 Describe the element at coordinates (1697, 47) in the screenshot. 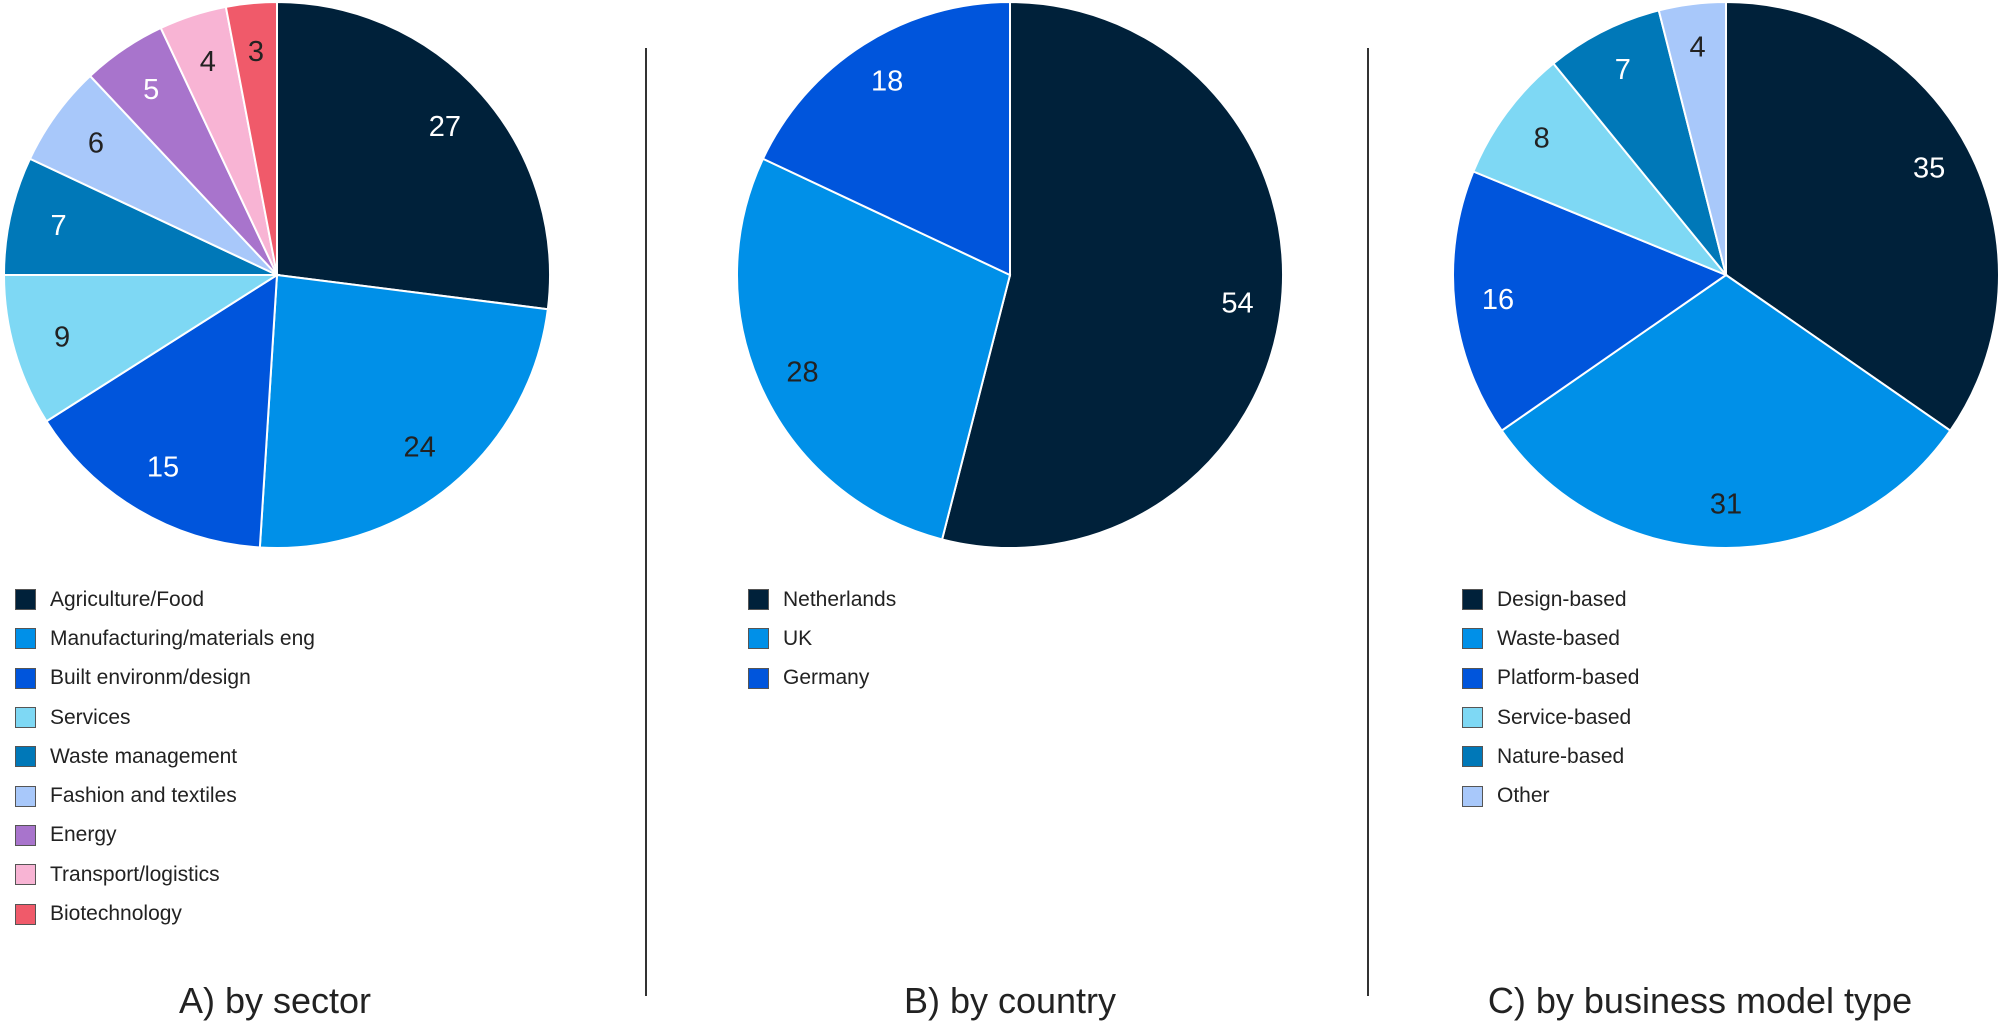

I see `data-label-other: 4` at that location.